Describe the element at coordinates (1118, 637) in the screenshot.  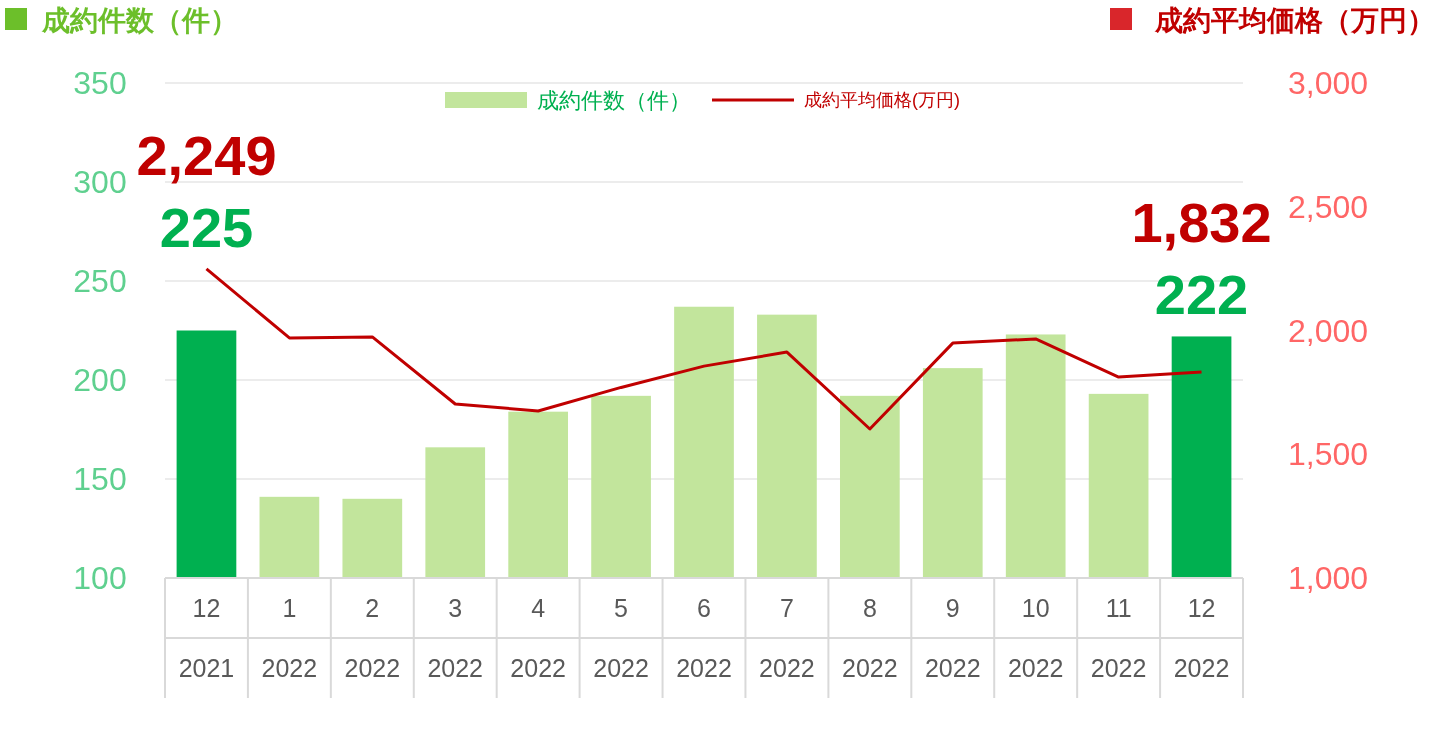
I see `category-label: 11 2022` at that location.